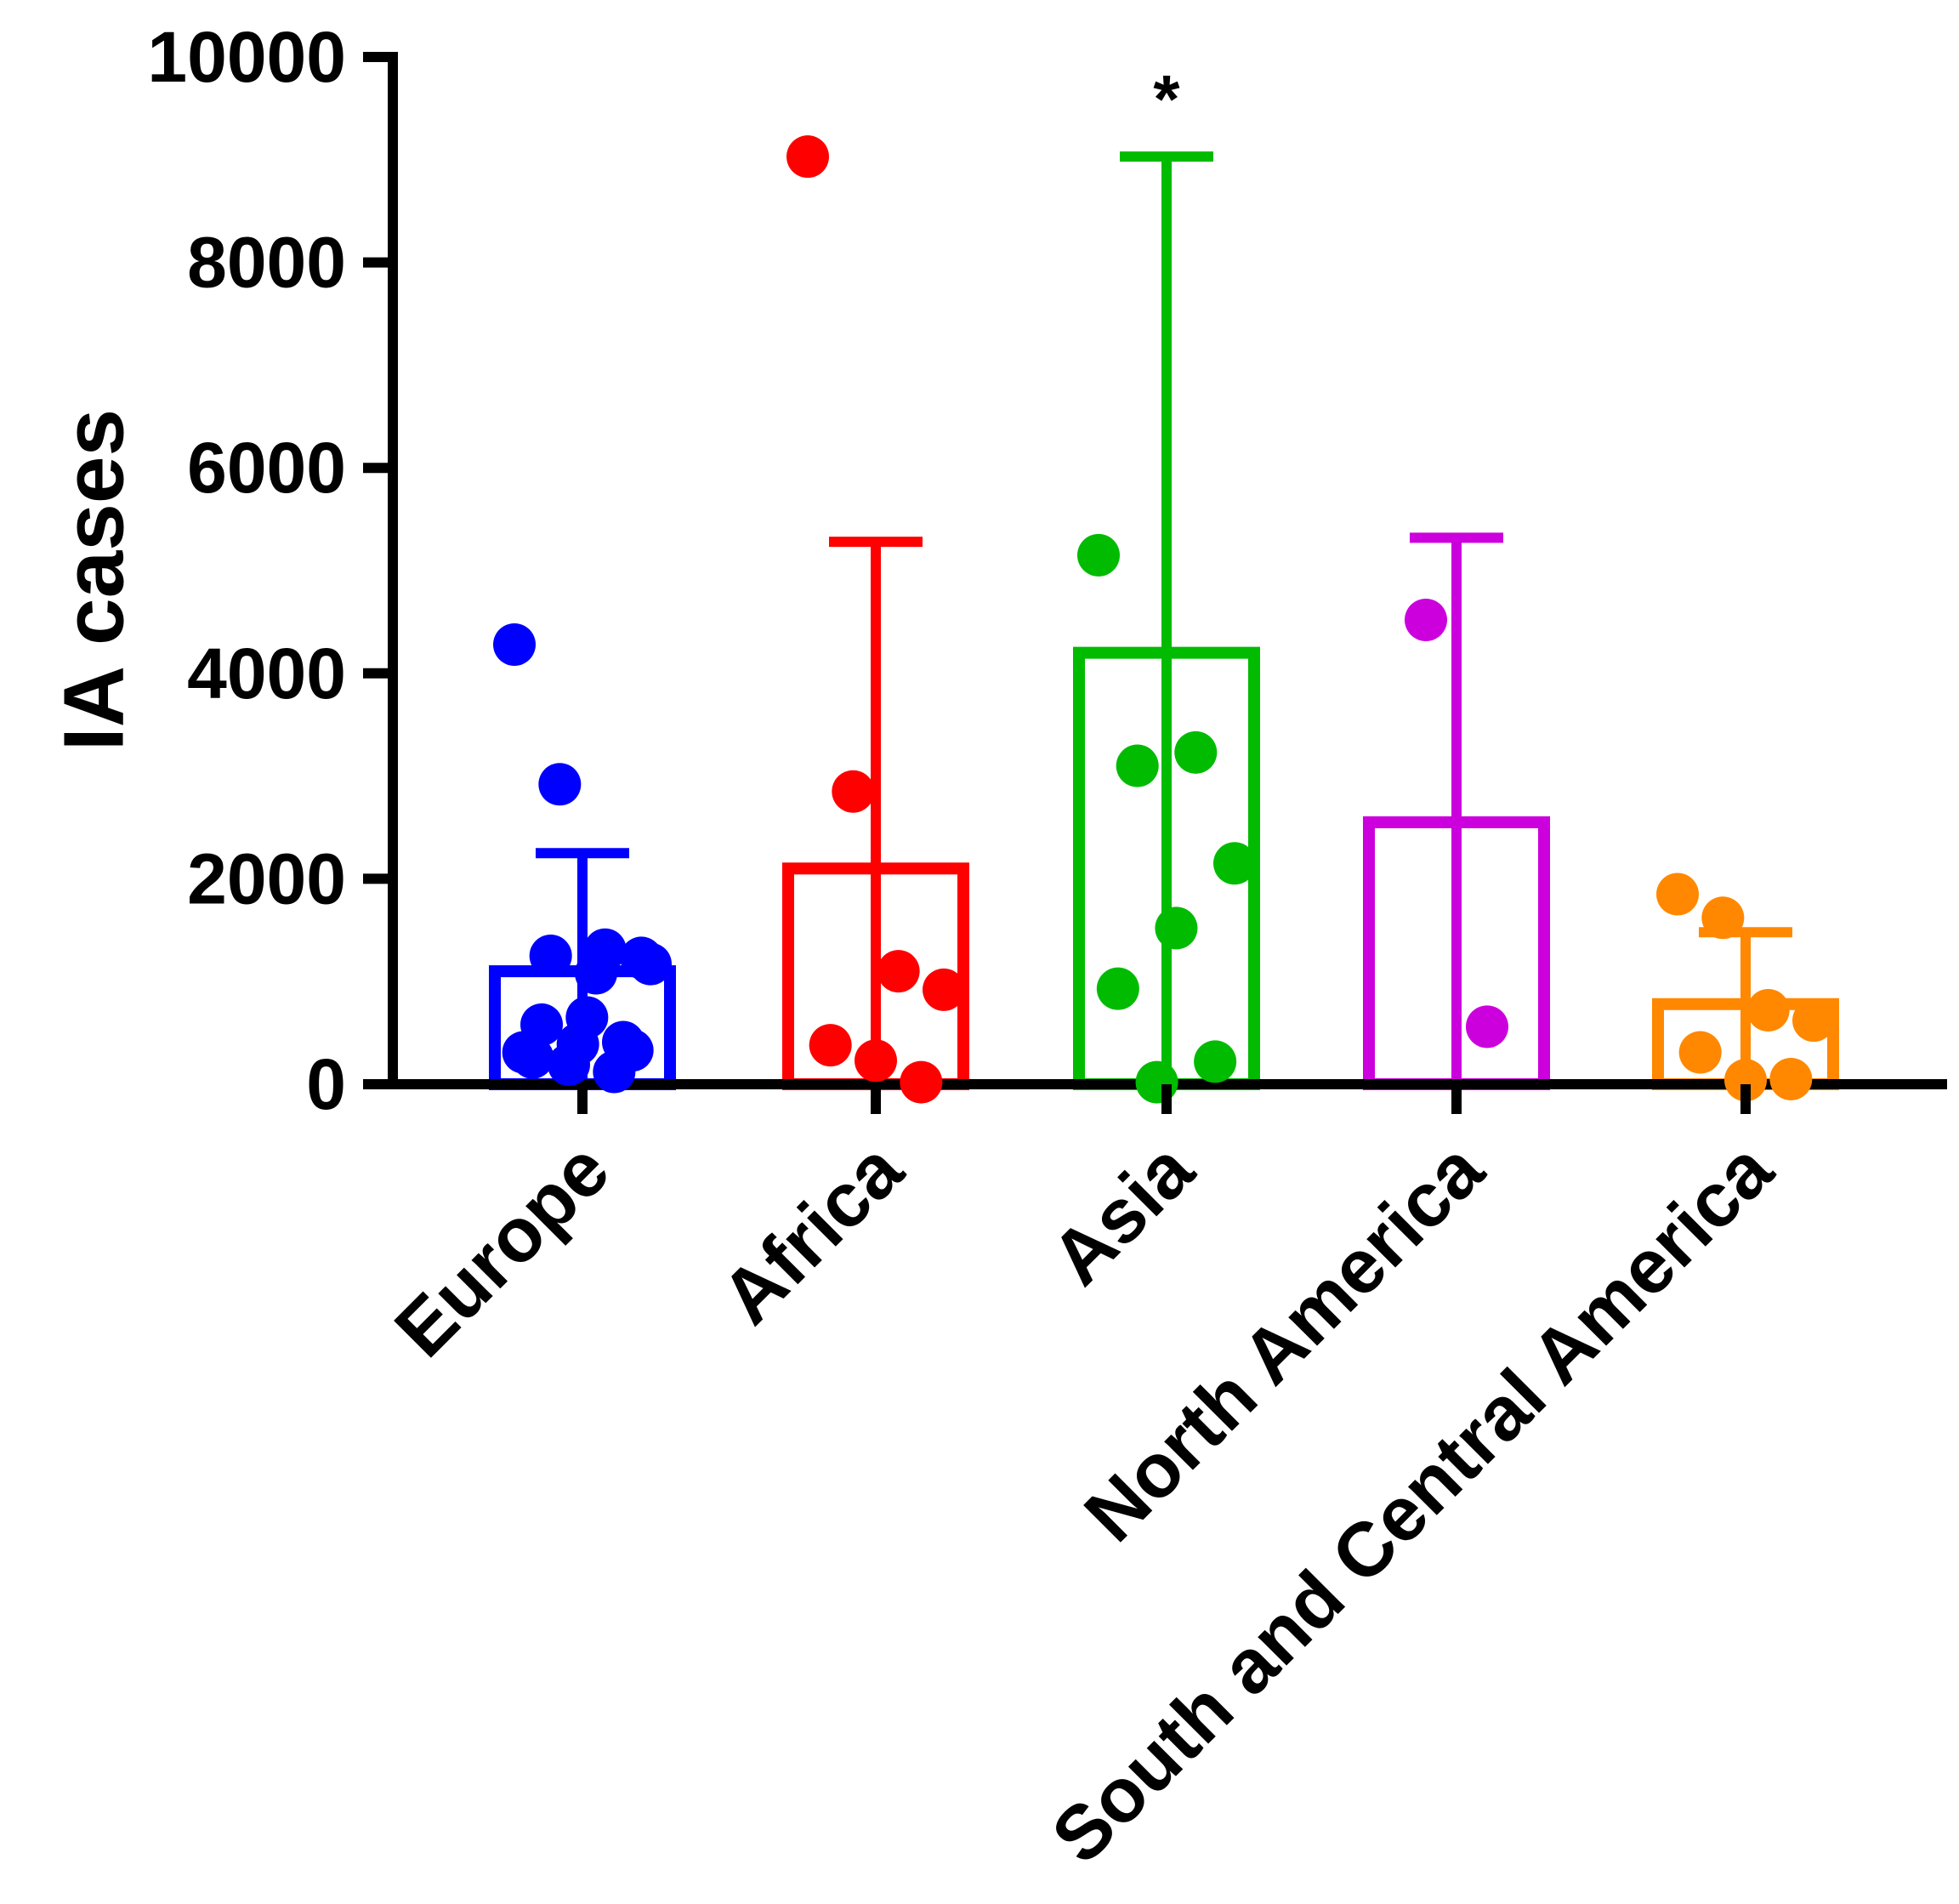  I want to click on y-tick-label-0: 0, so click(326, 1084).